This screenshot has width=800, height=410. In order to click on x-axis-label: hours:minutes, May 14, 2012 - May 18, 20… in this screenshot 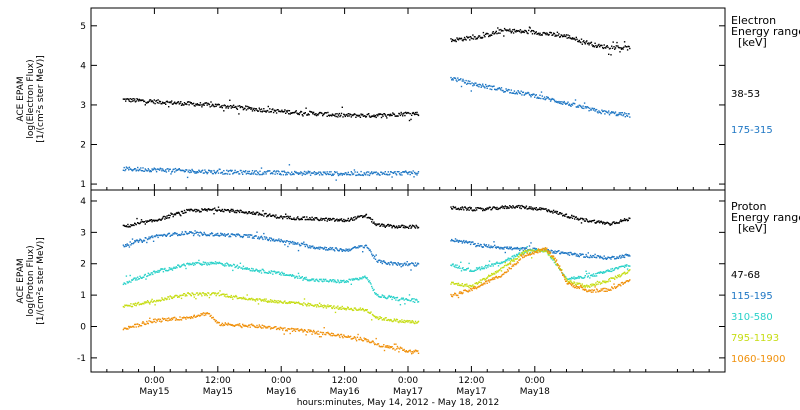, I will do `click(398, 403)`.